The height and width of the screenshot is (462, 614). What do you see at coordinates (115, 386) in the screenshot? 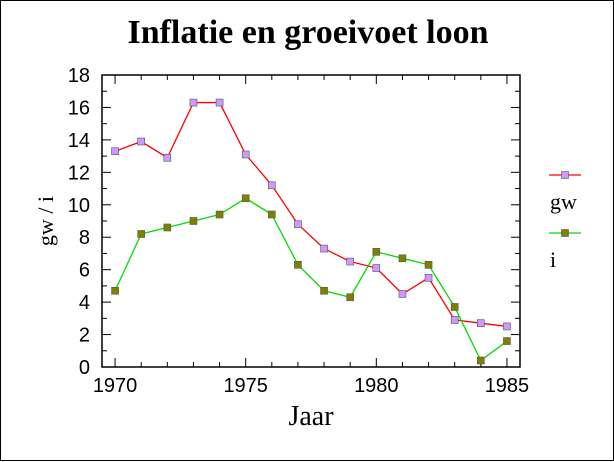
I see `x-tick-label: 1970` at bounding box center [115, 386].